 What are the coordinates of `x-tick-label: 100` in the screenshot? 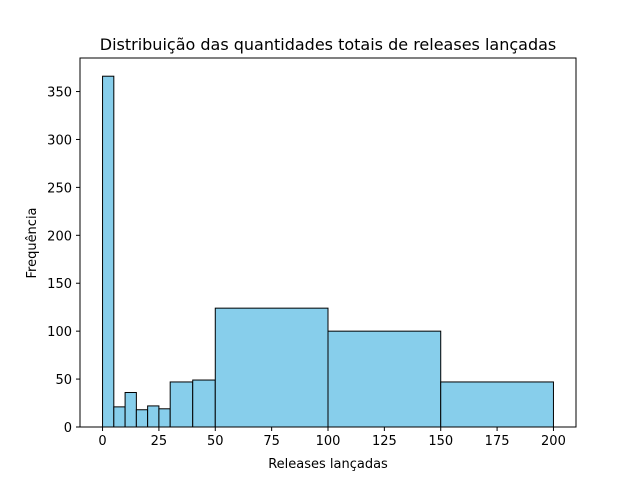 It's located at (328, 441).